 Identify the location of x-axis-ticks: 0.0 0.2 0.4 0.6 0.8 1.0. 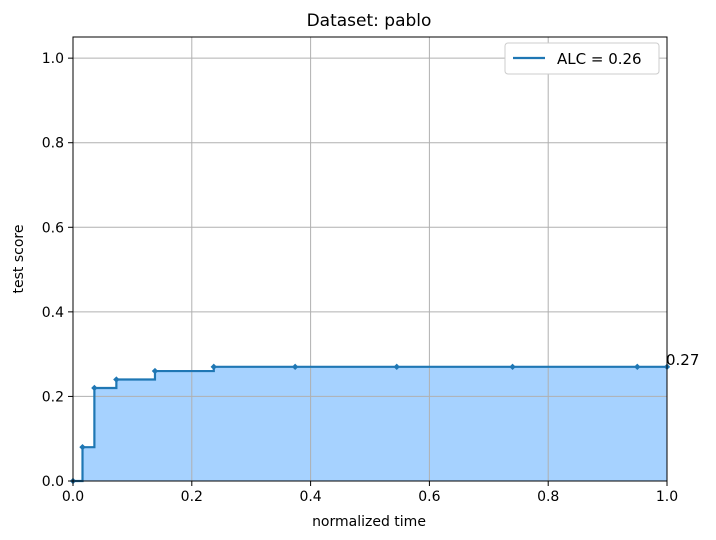
(370, 493).